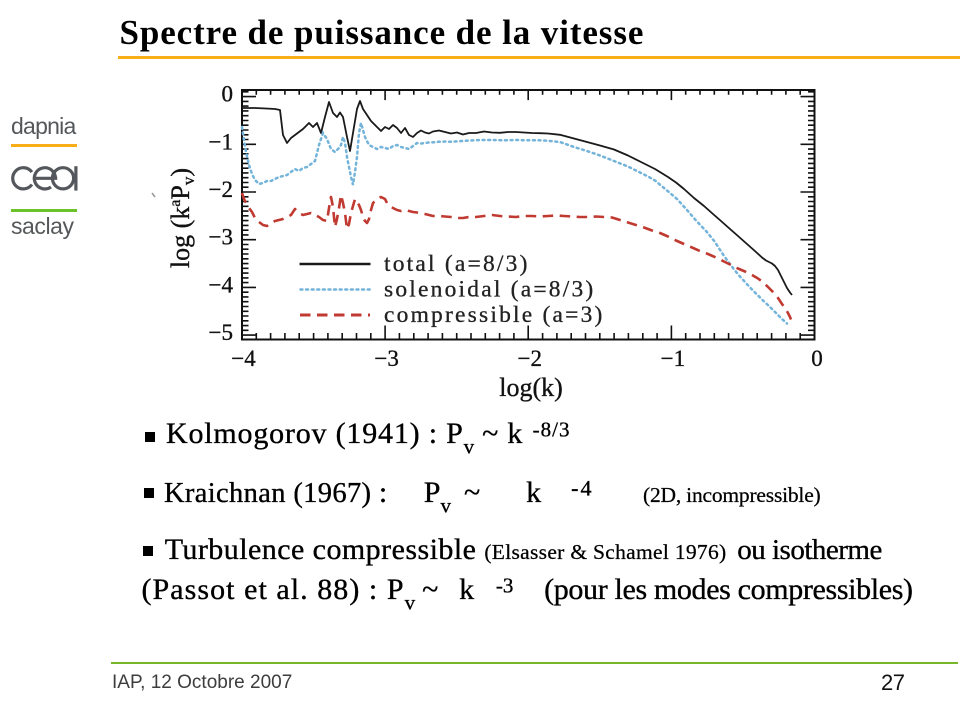 This screenshot has width=960, height=720. Describe the element at coordinates (221, 332) in the screenshot. I see `svg-text: −5` at that location.